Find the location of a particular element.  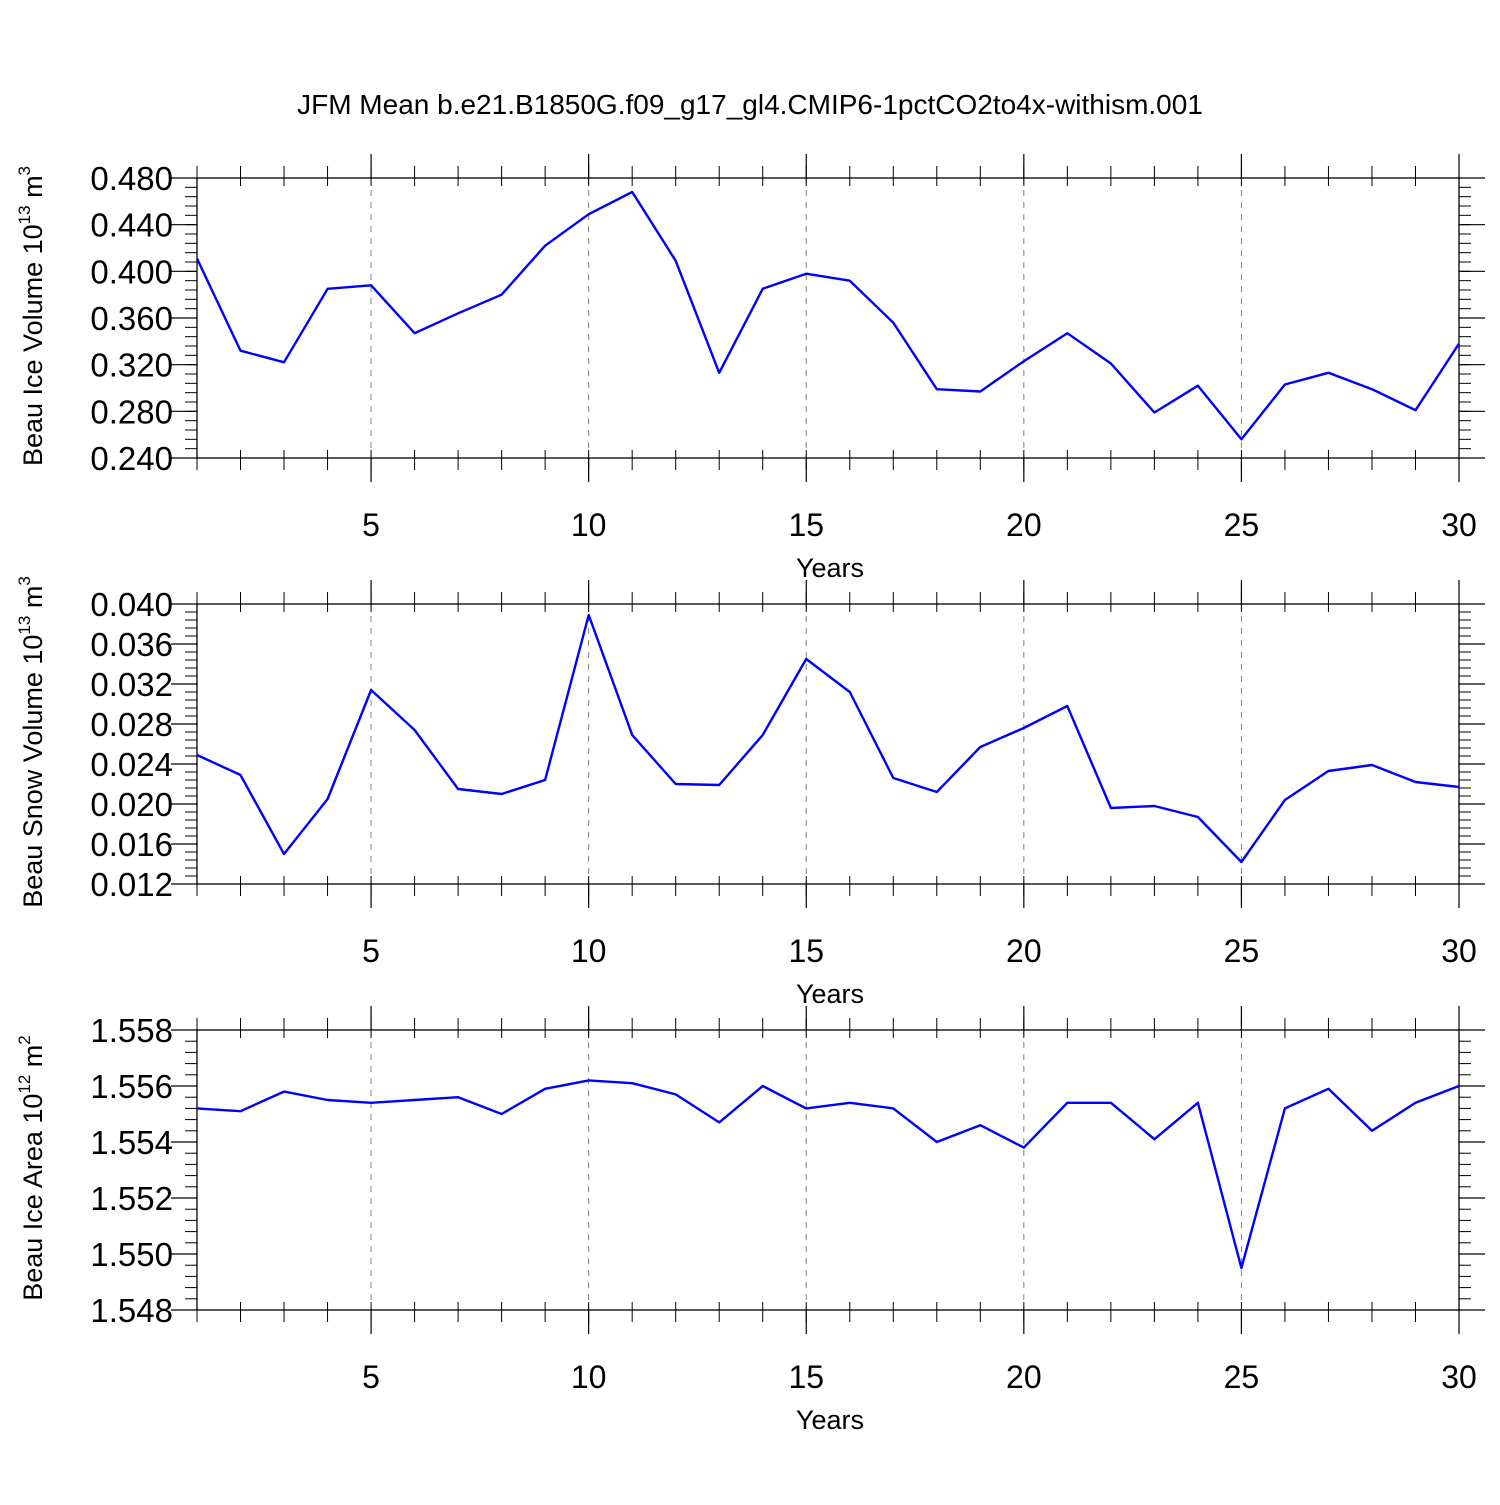

y-tick-label: 1.558 is located at coordinates (131, 1030).